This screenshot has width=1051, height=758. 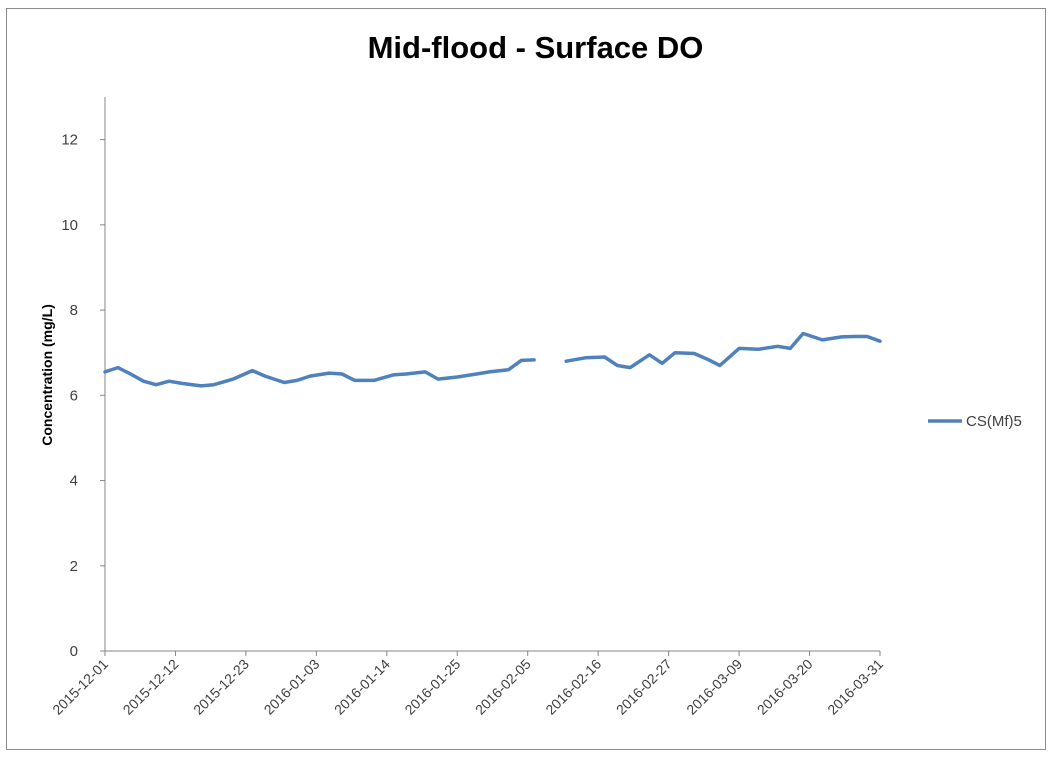 I want to click on x-tick-label: 2015-12-12, so click(x=151, y=687).